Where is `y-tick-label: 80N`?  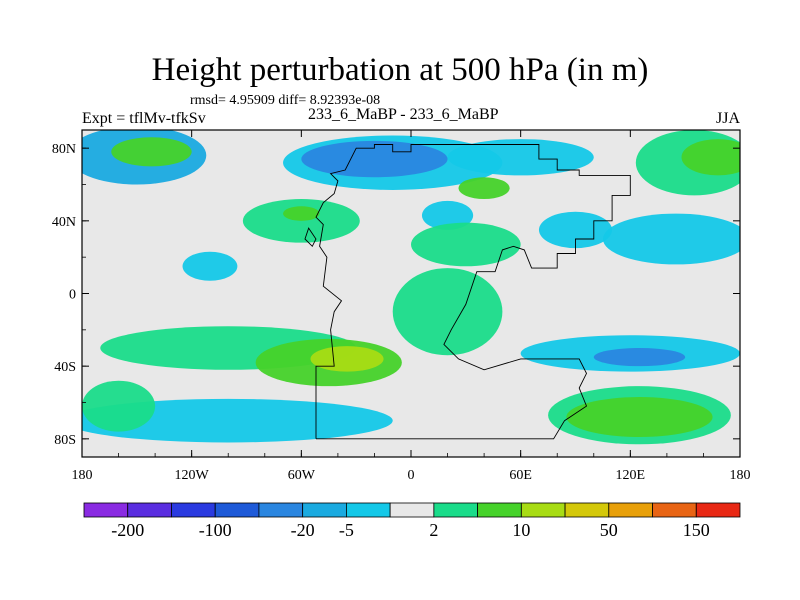 y-tick-label: 80N is located at coordinates (64, 149).